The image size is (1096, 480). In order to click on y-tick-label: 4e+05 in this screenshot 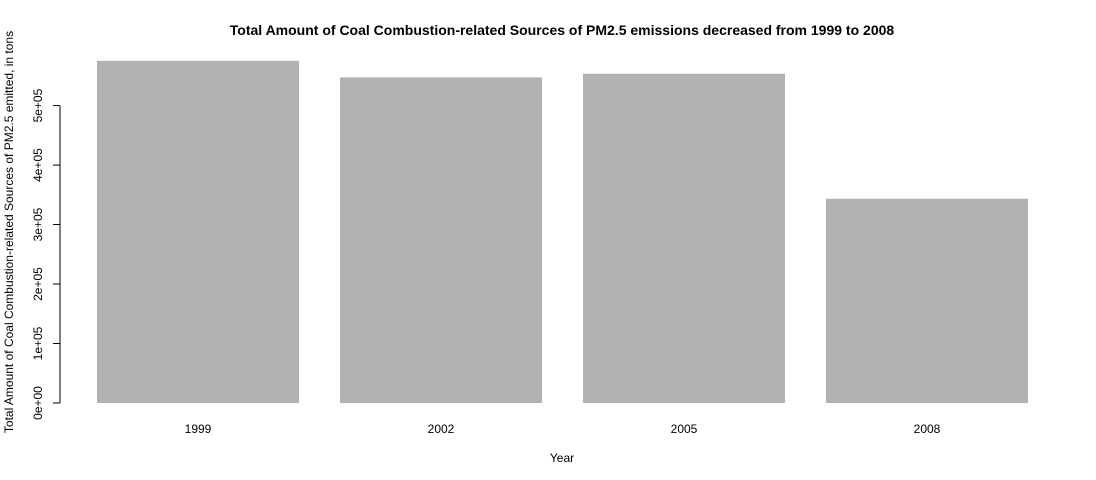, I will do `click(38, 165)`.